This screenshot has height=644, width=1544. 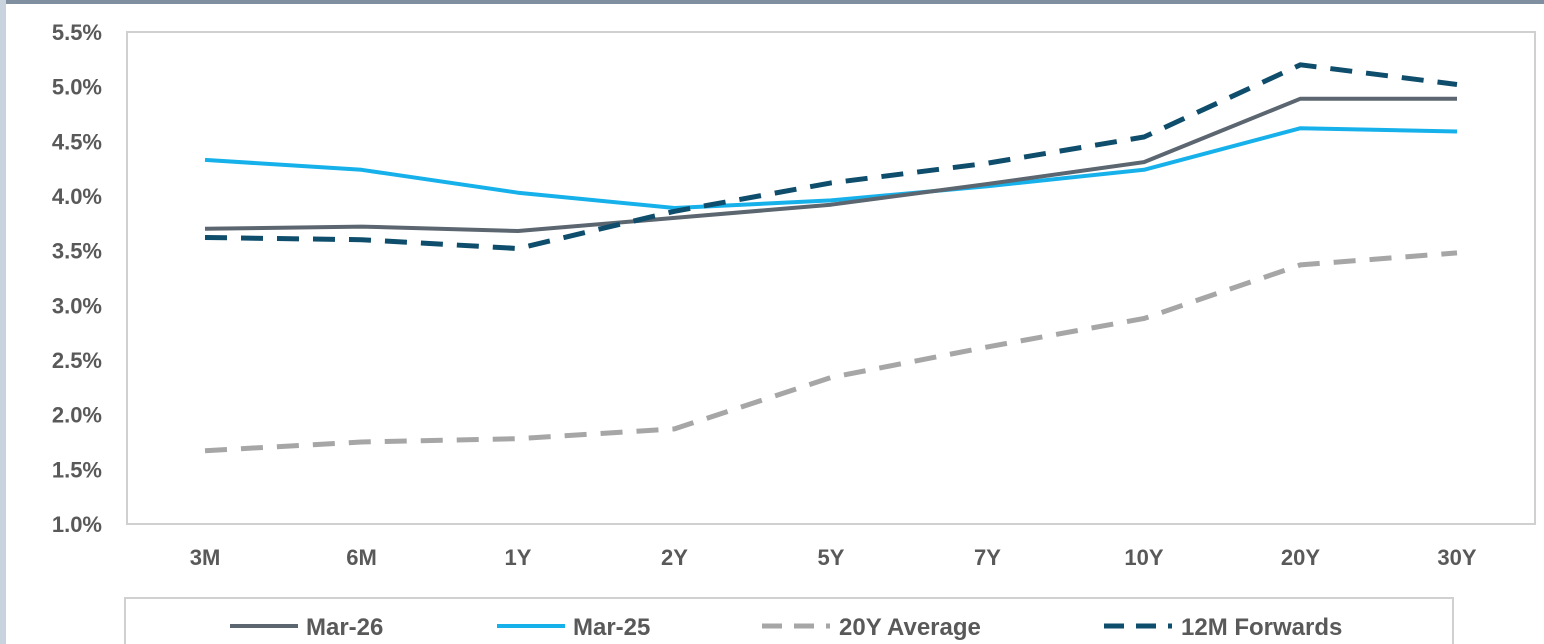 I want to click on legend-label-mar-25: Mar-25, so click(x=611, y=627).